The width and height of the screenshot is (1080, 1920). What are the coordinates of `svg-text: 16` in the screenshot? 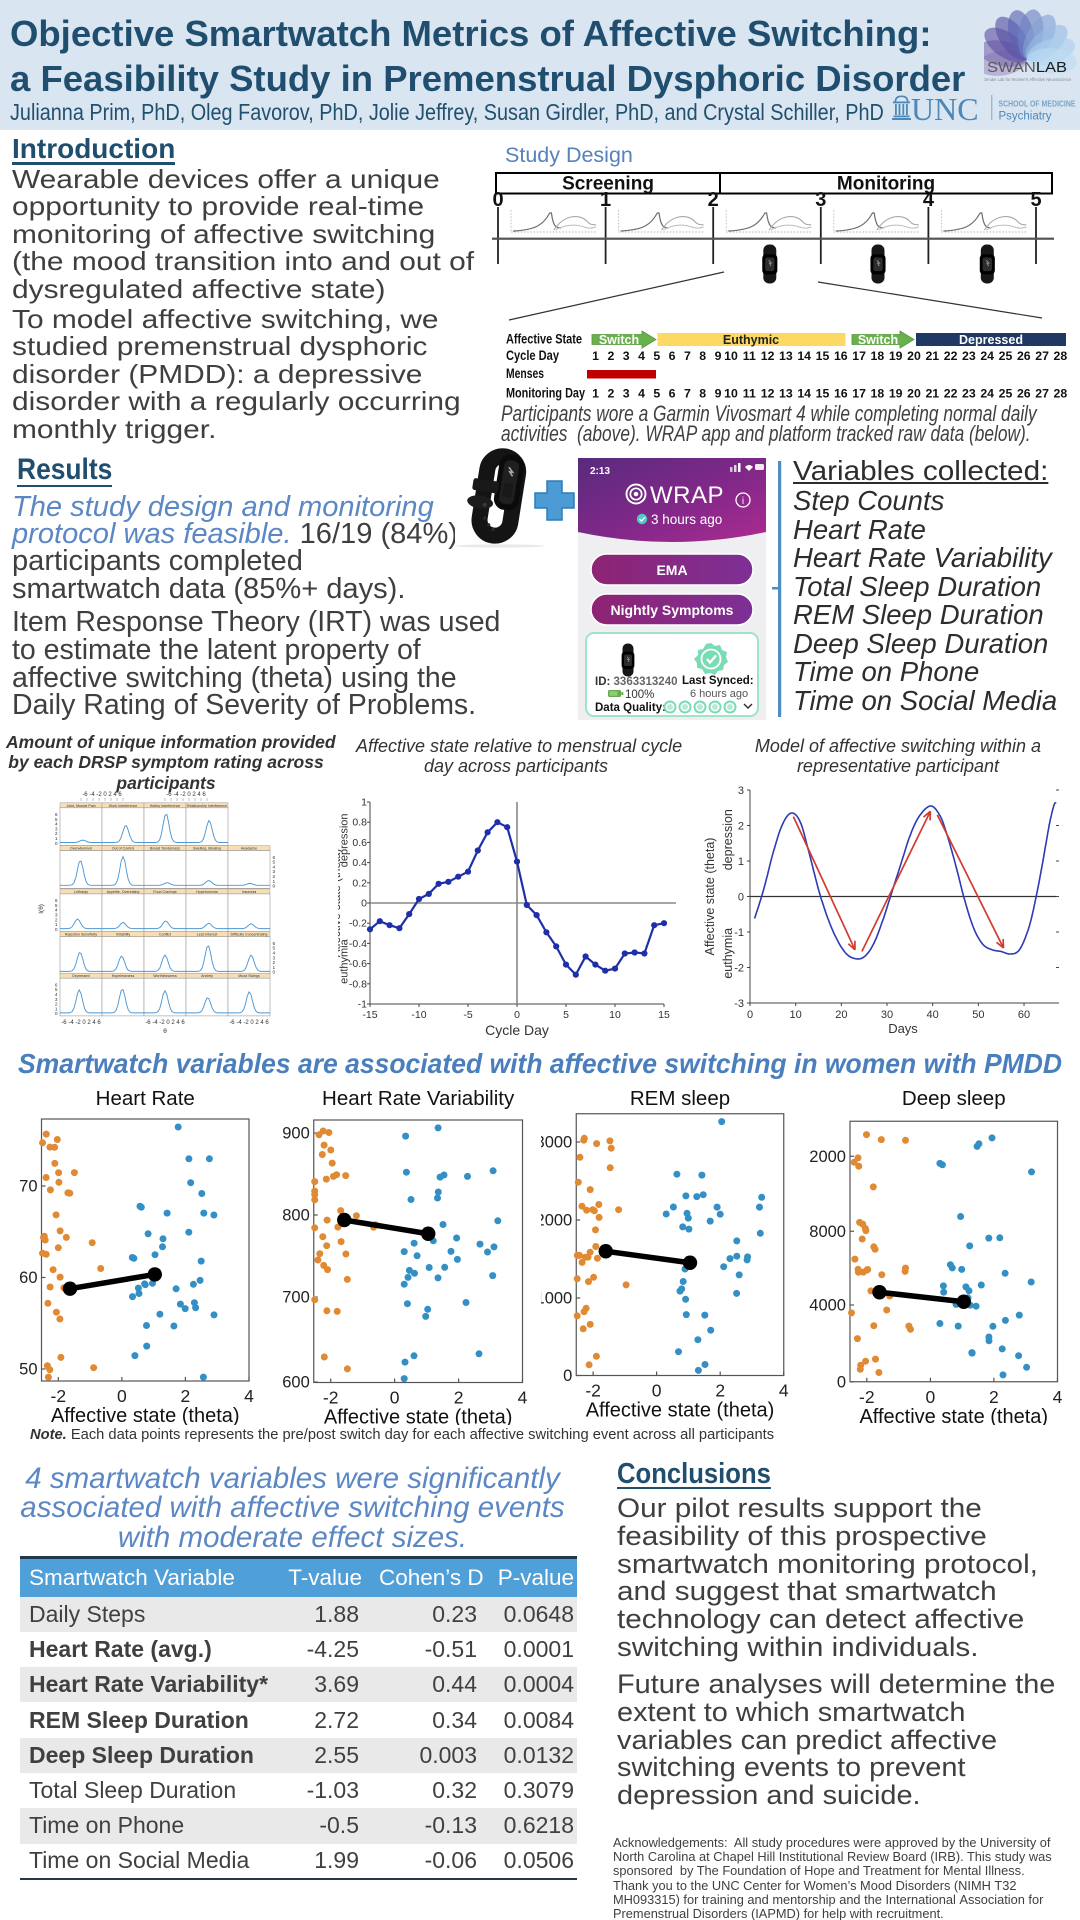 It's located at (841, 394).